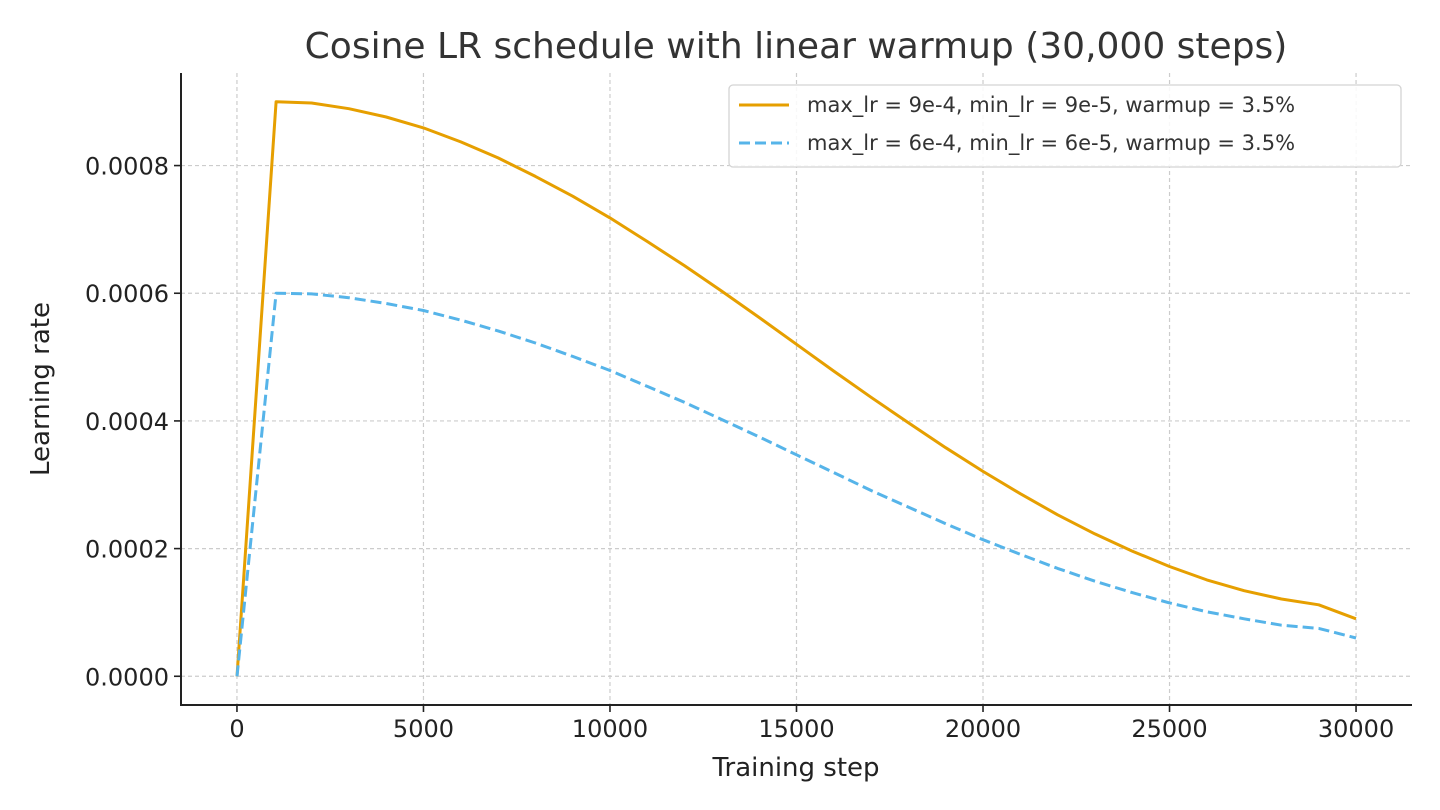 The height and width of the screenshot is (810, 1440). I want to click on x-tick-label: 15000, so click(796, 729).